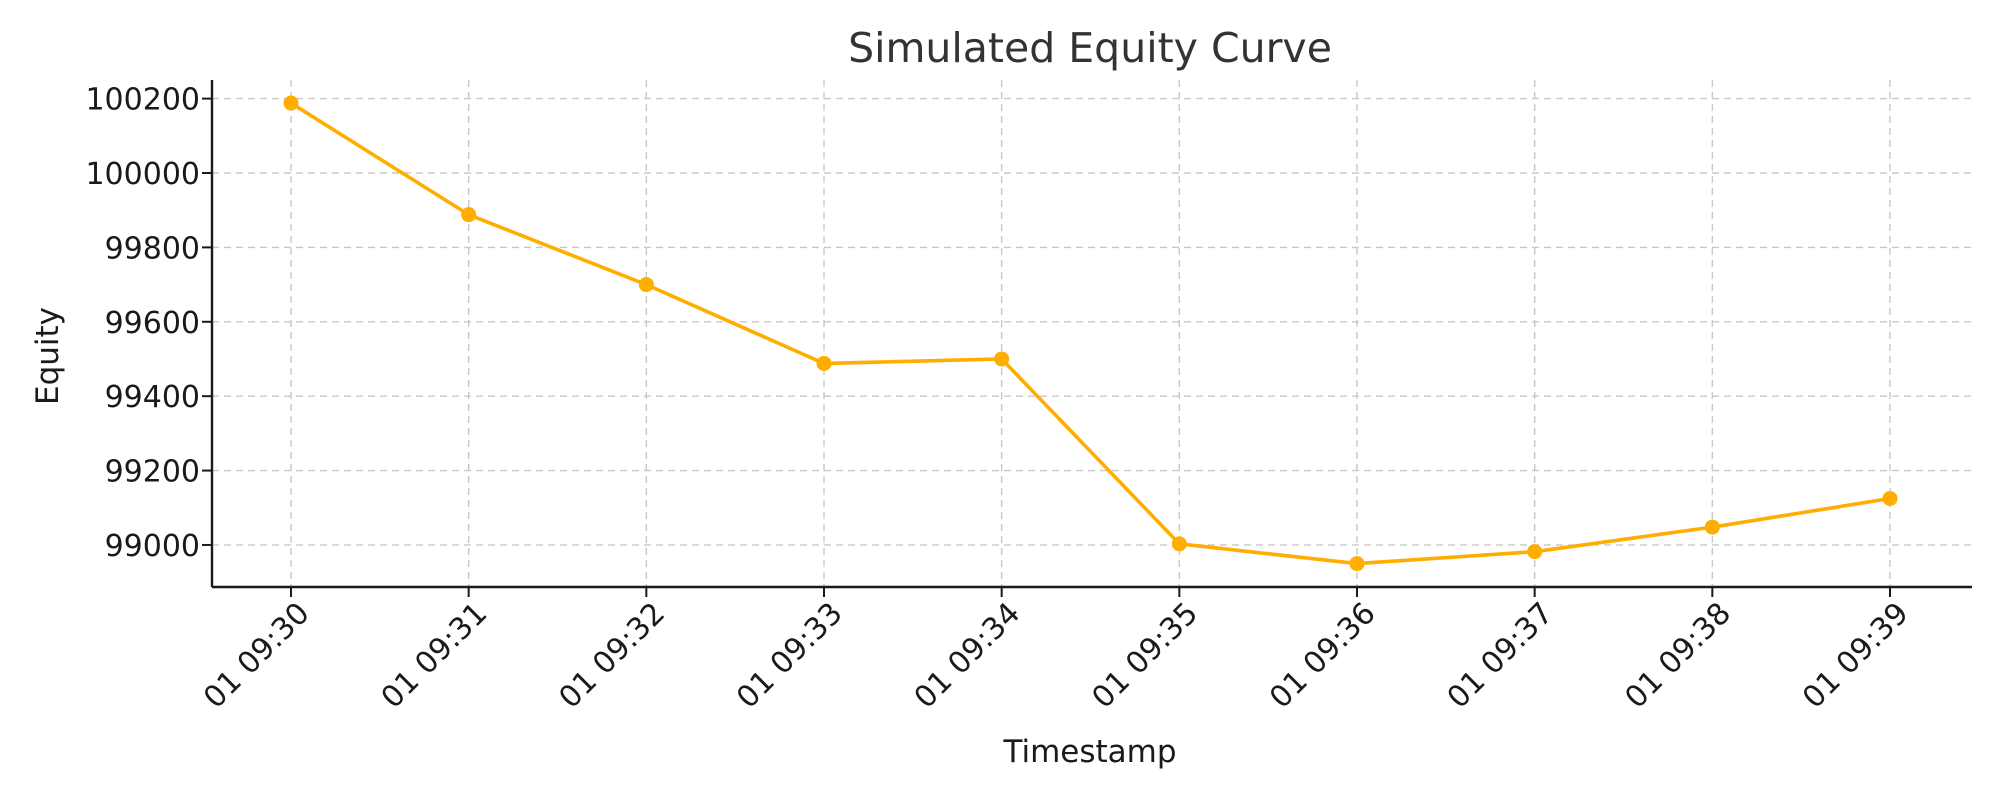  What do you see at coordinates (790, 656) in the screenshot?
I see `x-tick-label: 01 09:33` at bounding box center [790, 656].